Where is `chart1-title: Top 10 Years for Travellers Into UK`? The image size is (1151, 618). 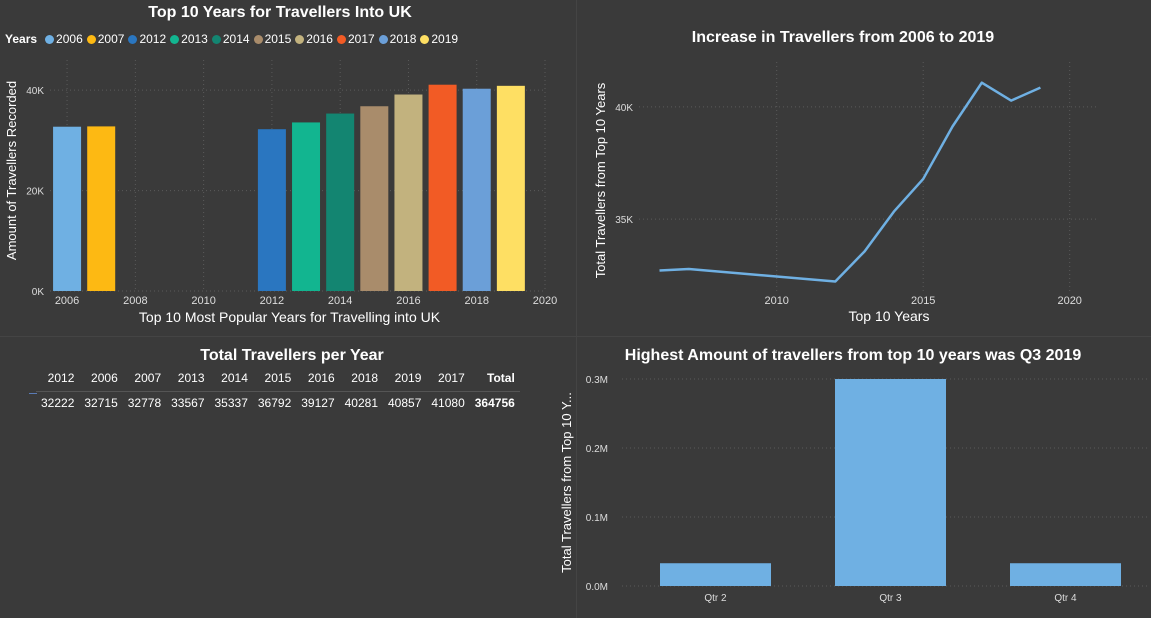
chart1-title: Top 10 Years for Travellers Into UK is located at coordinates (280, 12).